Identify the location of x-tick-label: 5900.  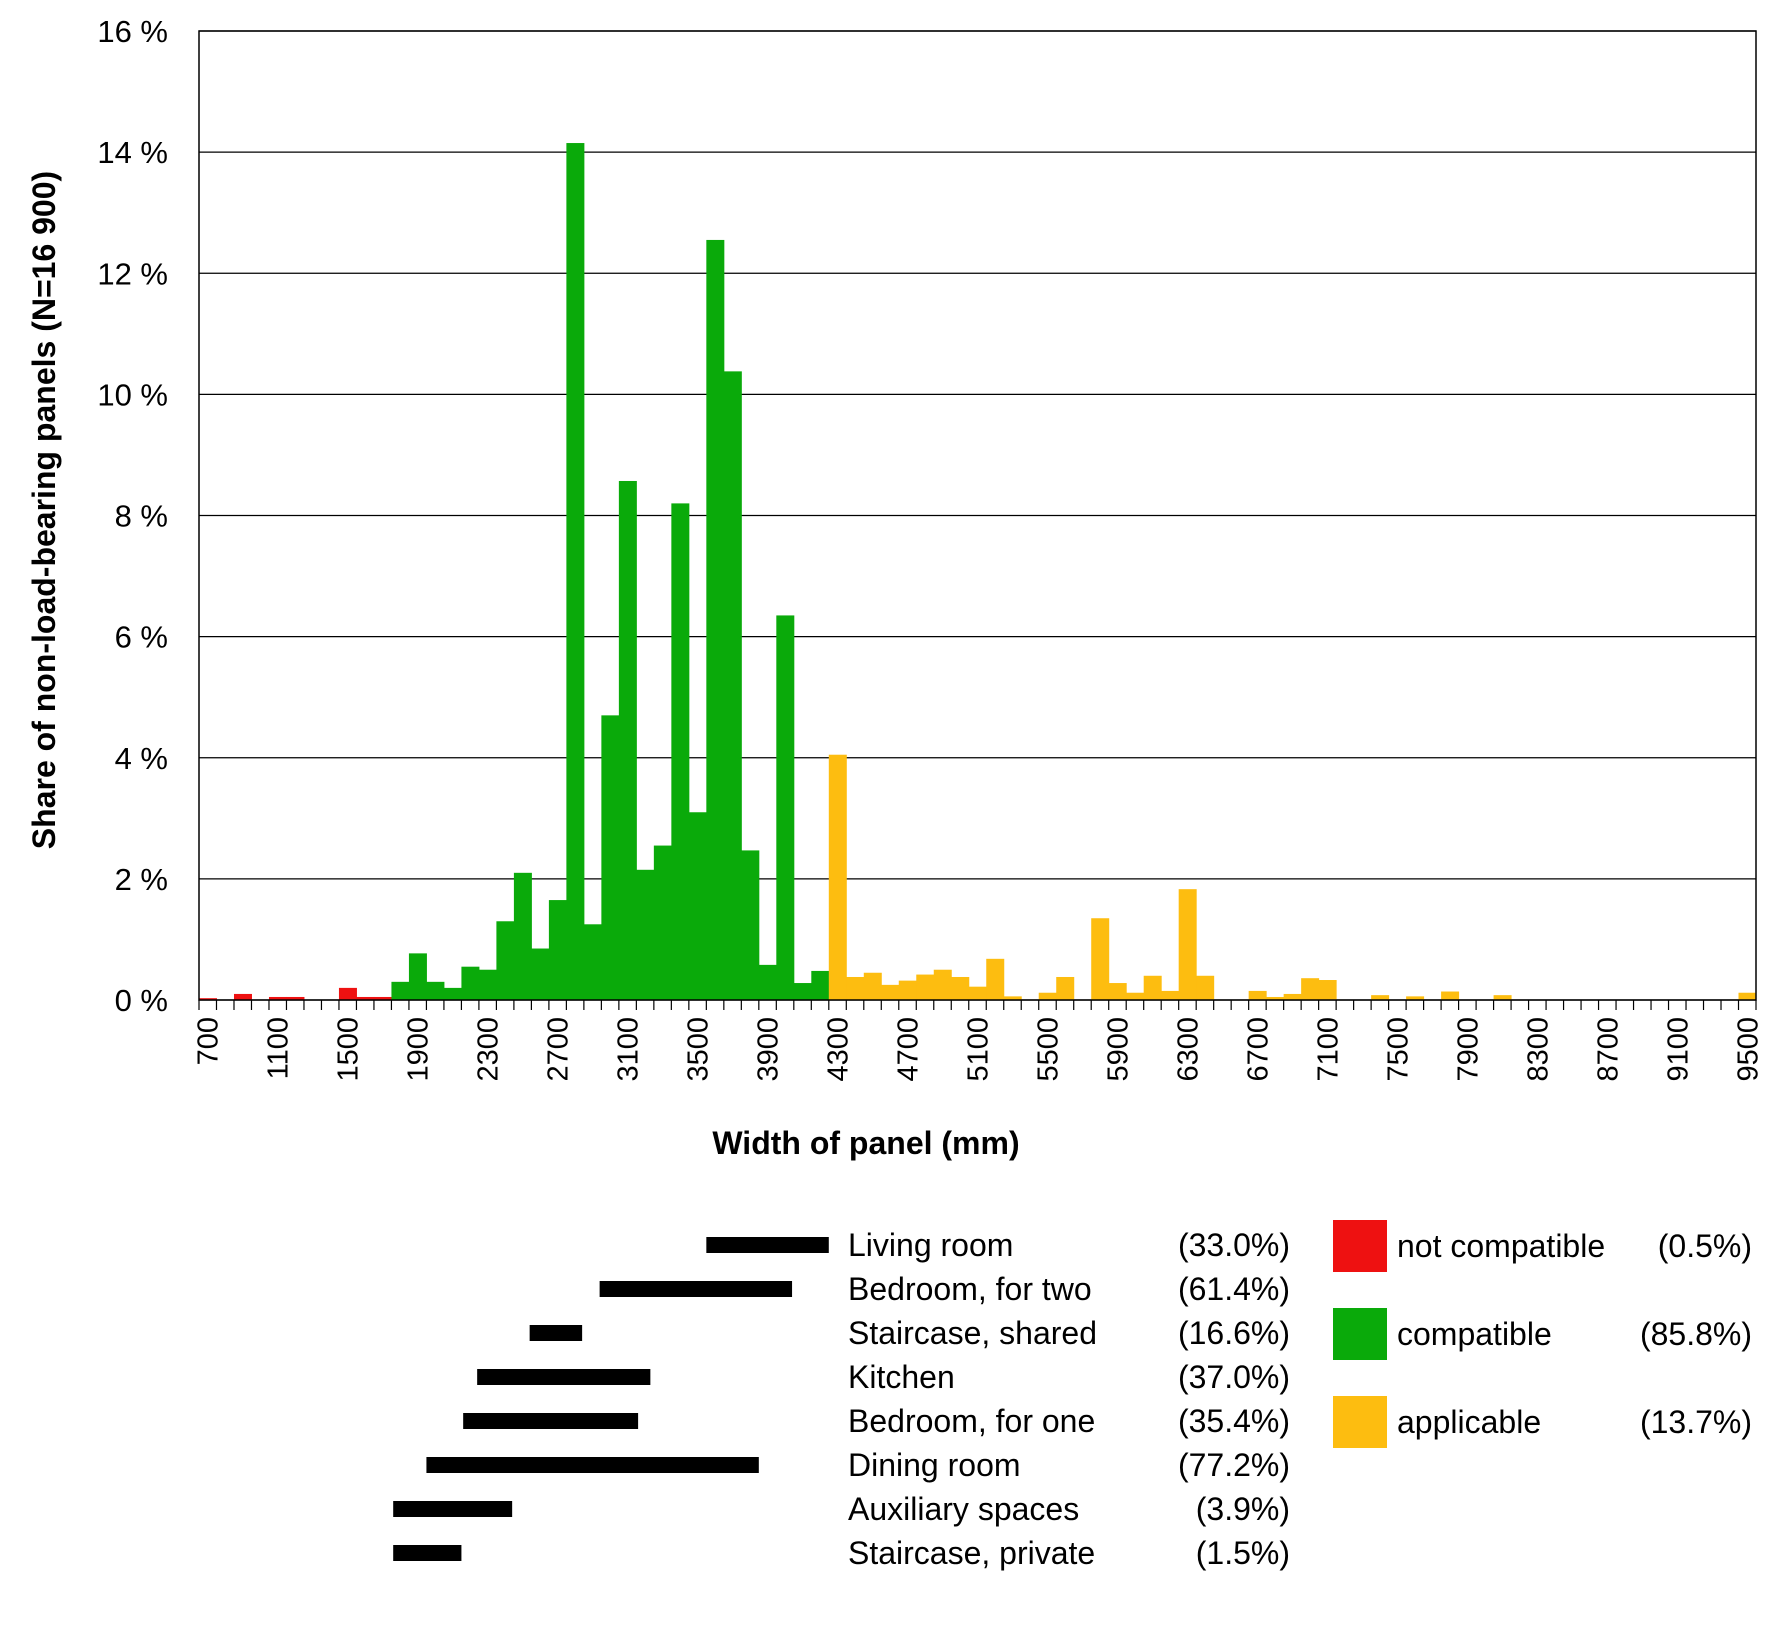
(1118, 1049).